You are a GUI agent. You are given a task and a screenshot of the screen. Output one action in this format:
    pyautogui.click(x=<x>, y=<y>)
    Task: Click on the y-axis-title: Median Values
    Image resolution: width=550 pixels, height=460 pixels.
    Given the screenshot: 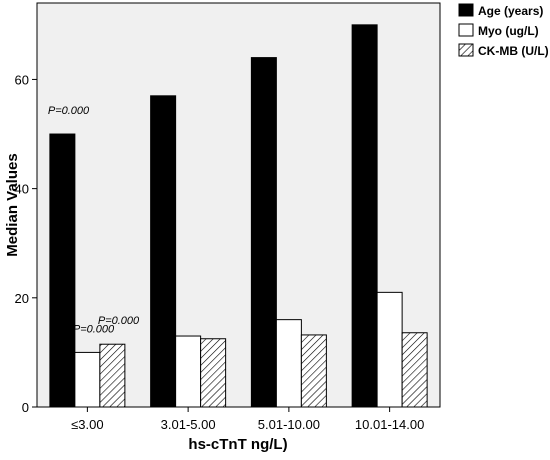 What is the action you would take?
    pyautogui.click(x=12, y=204)
    